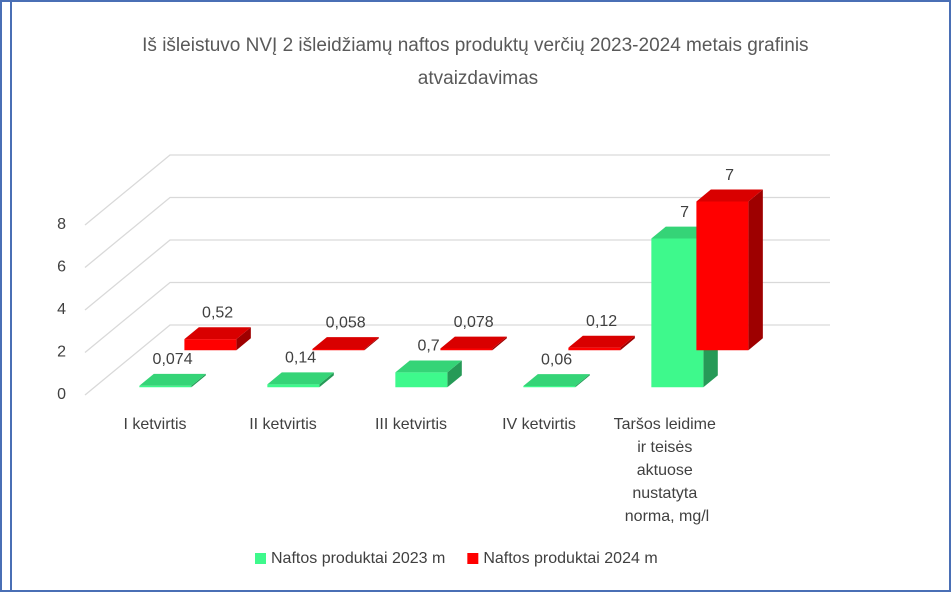 The width and height of the screenshot is (951, 592). I want to click on data-label: 0,06, so click(556, 359).